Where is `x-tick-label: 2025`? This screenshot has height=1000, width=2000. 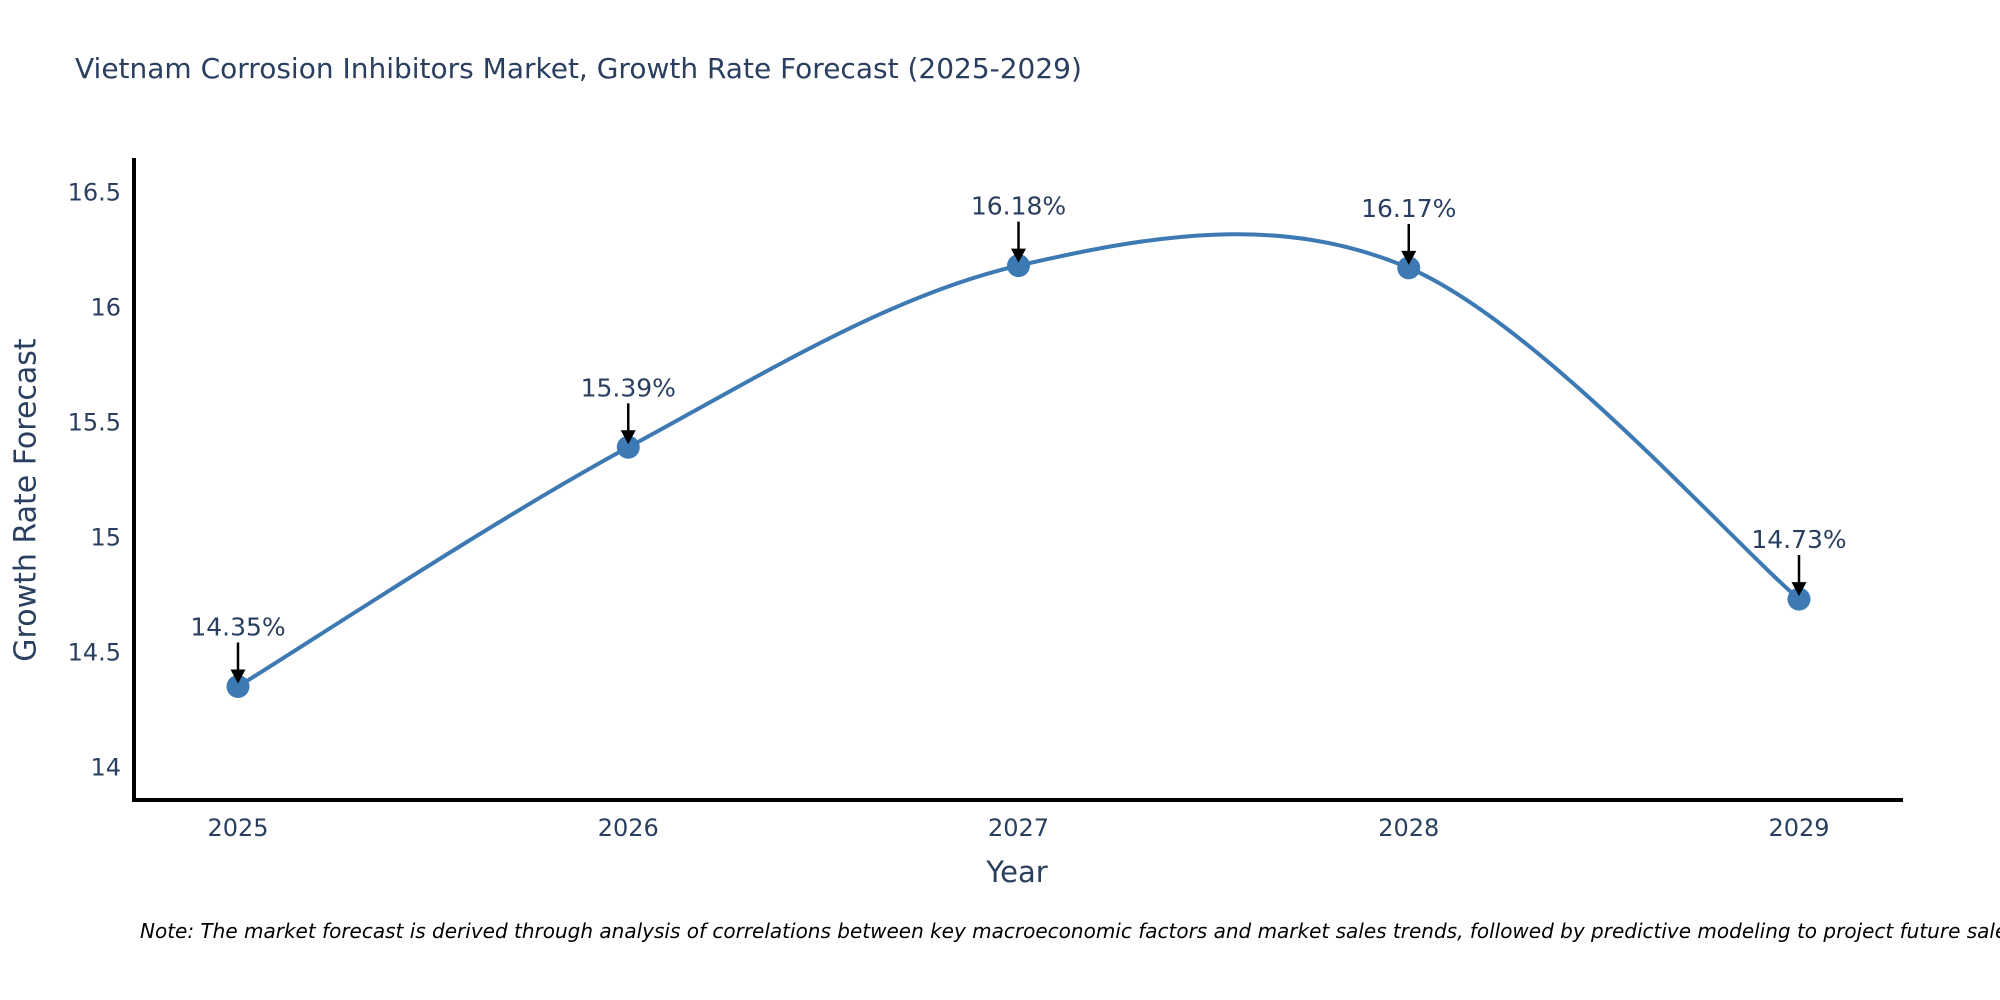 x-tick-label: 2025 is located at coordinates (237, 828).